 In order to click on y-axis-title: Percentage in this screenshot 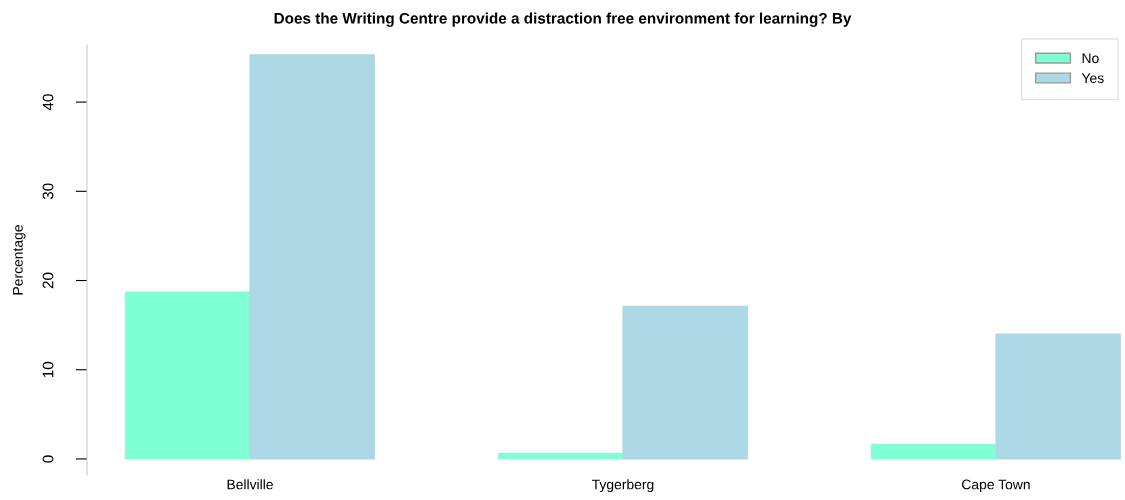, I will do `click(19, 260)`.